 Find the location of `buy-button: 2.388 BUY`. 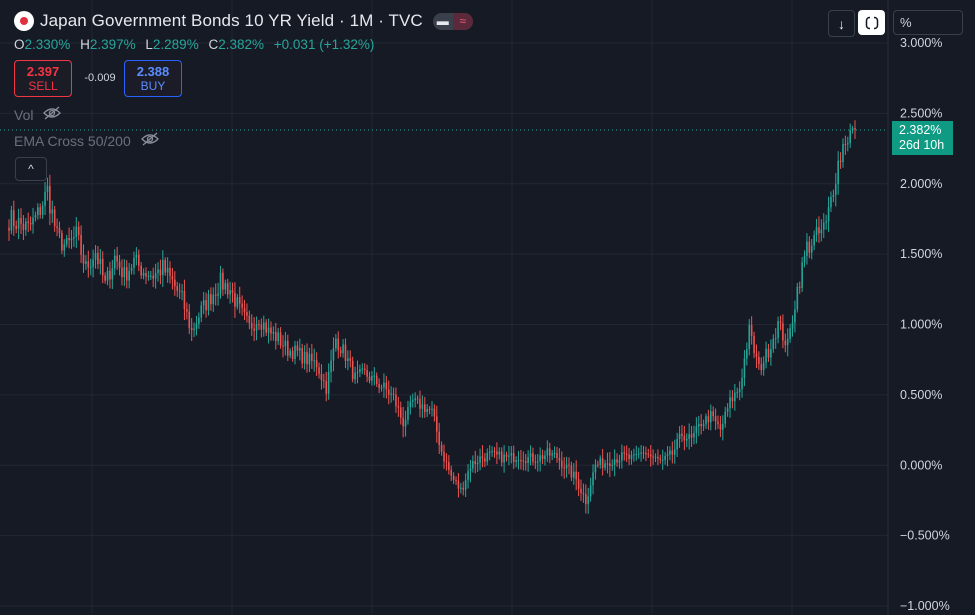

buy-button: 2.388 BUY is located at coordinates (153, 78).